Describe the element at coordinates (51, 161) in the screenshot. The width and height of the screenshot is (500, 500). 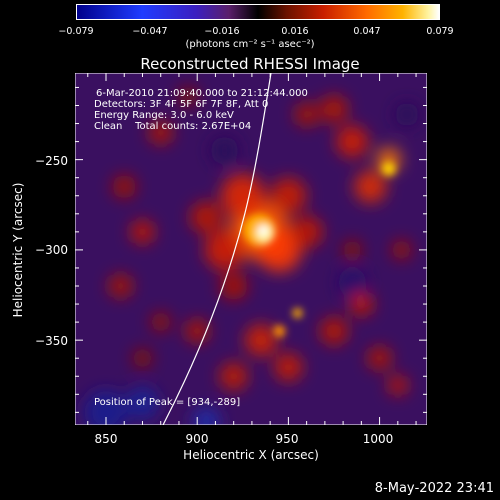
I see `y-tick-label: −250` at that location.